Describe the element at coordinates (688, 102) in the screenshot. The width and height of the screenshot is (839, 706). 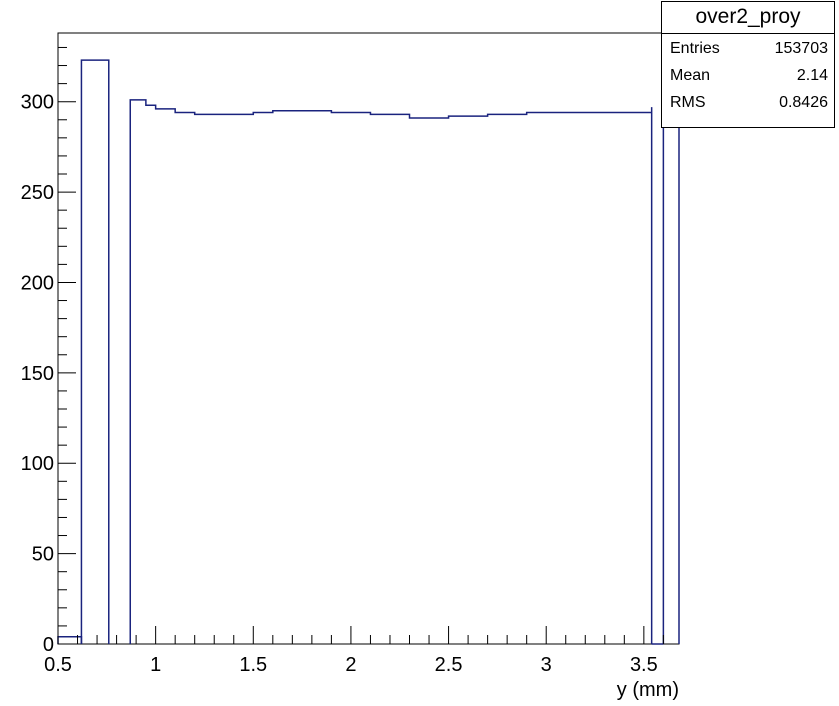
I see `stats-rms-label: RMS` at that location.